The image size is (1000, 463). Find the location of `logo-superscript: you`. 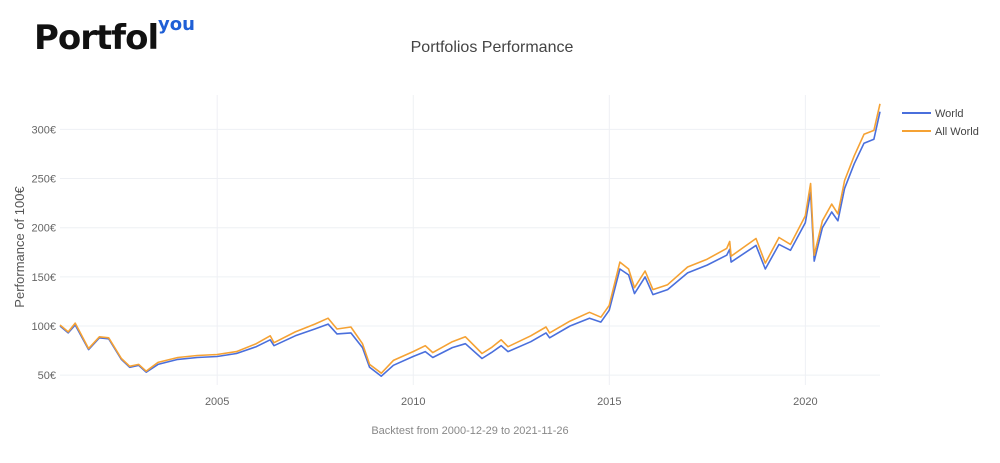

logo-superscript: you is located at coordinates (176, 24).